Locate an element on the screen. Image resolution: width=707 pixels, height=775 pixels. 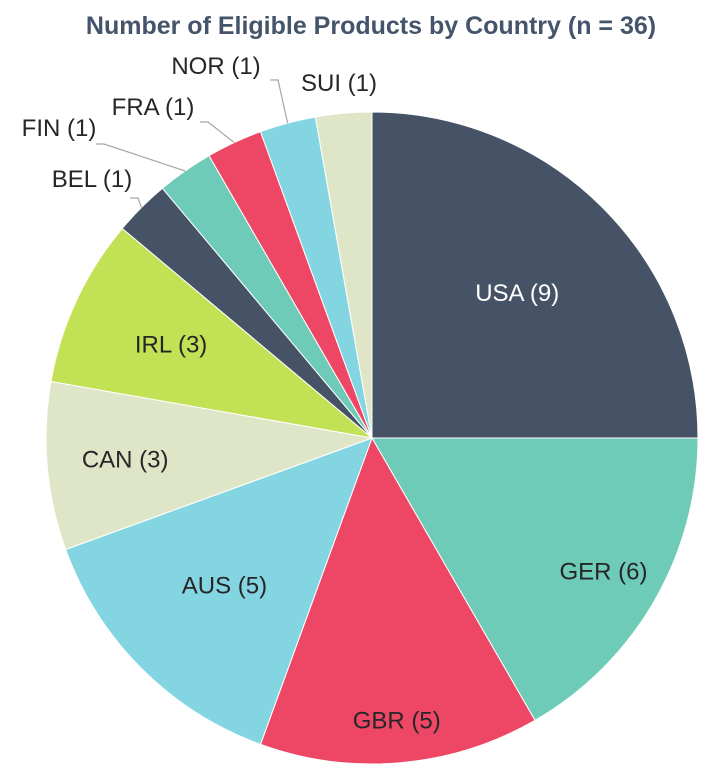
leader-line-bel is located at coordinates (136, 202).